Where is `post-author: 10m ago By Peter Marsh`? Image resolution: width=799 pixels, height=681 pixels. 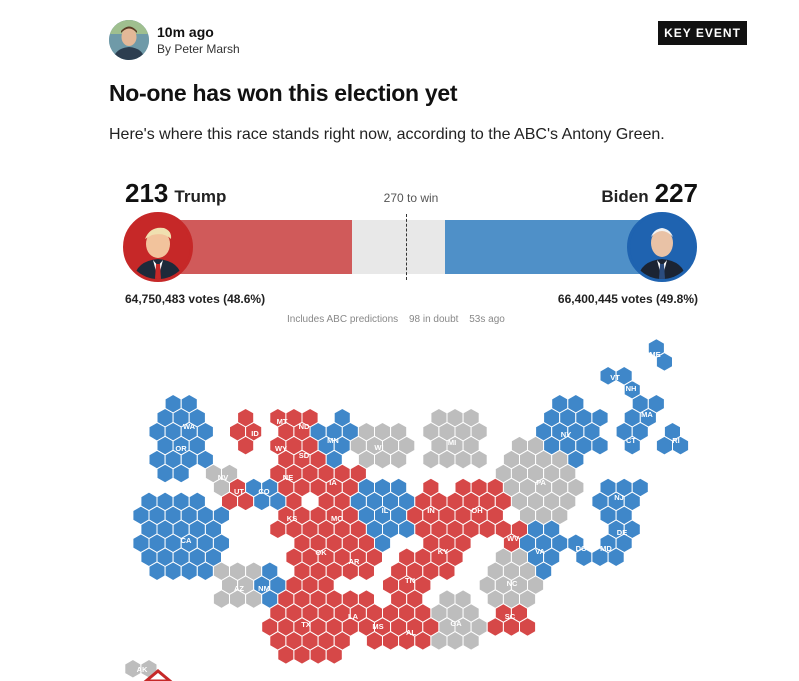
post-author: 10m ago By Peter Marsh is located at coordinates (174, 40).